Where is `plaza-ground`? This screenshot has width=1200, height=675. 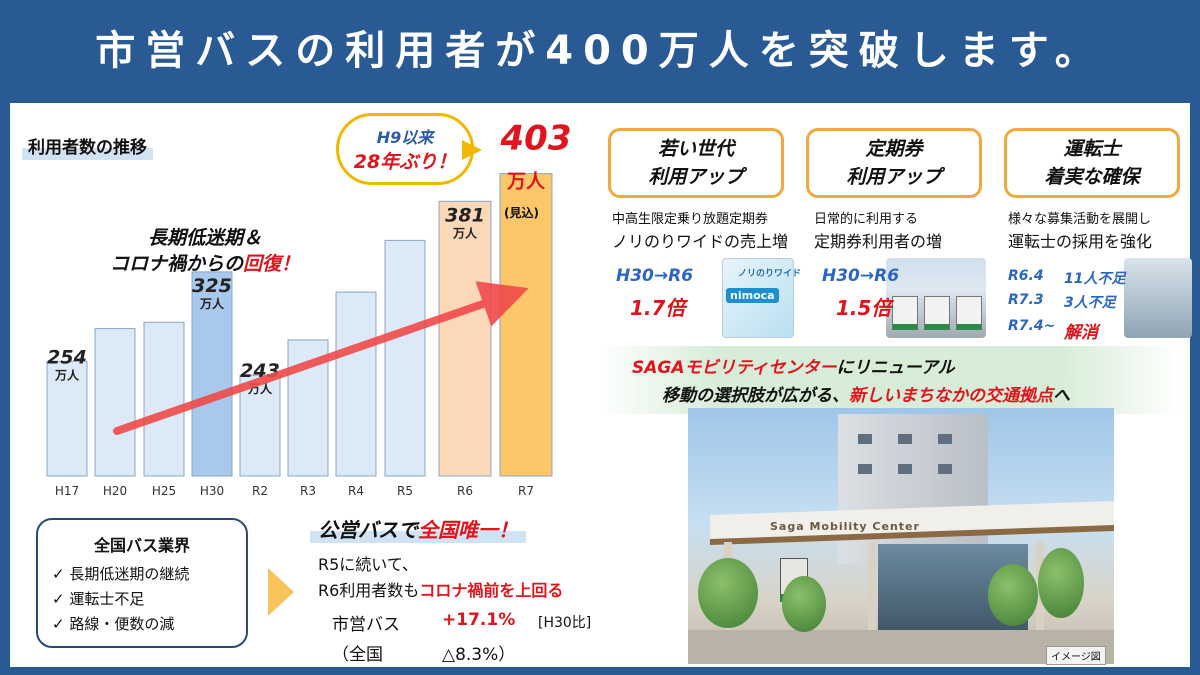
plaza-ground is located at coordinates (901, 647).